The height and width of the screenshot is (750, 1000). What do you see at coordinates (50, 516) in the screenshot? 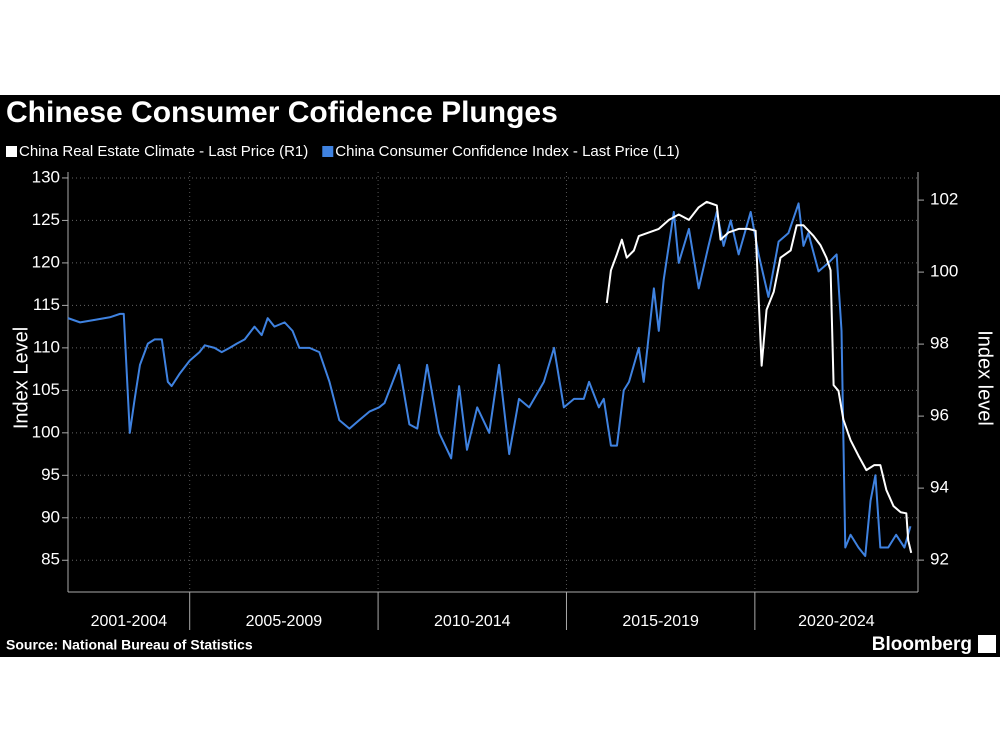
I see `y-tick-label: 90` at bounding box center [50, 516].